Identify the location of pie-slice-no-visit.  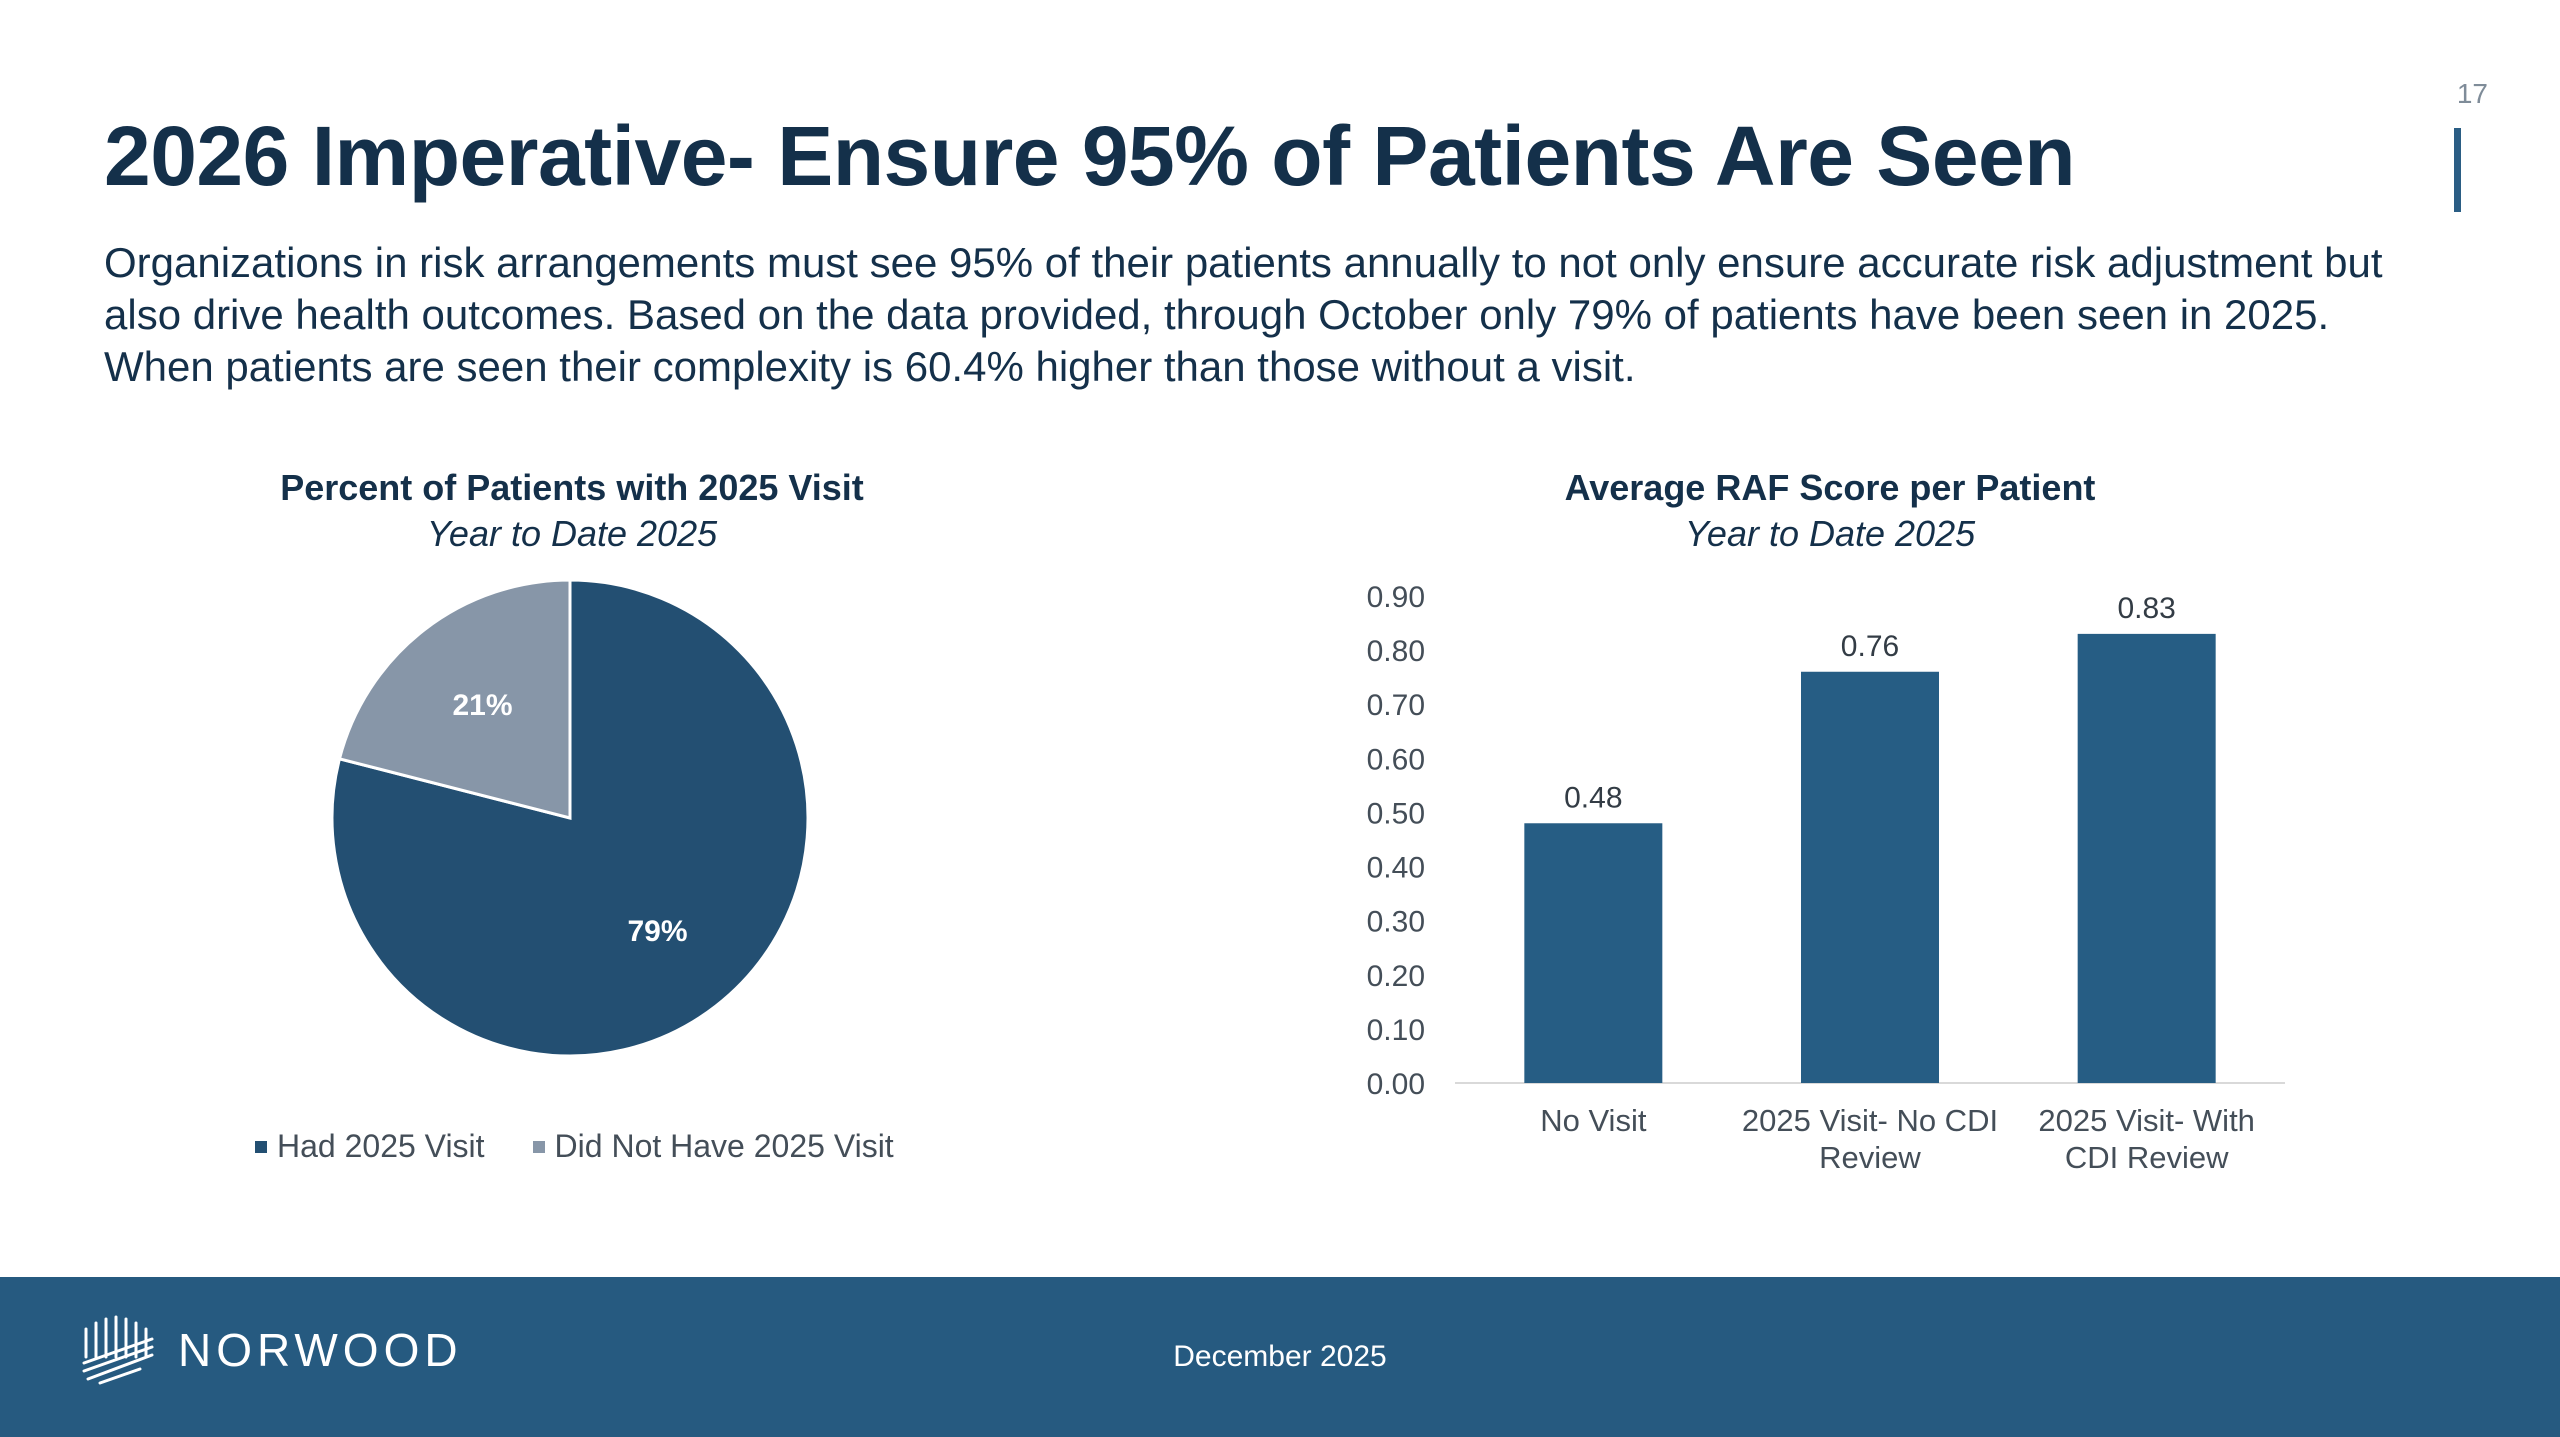
(454, 699).